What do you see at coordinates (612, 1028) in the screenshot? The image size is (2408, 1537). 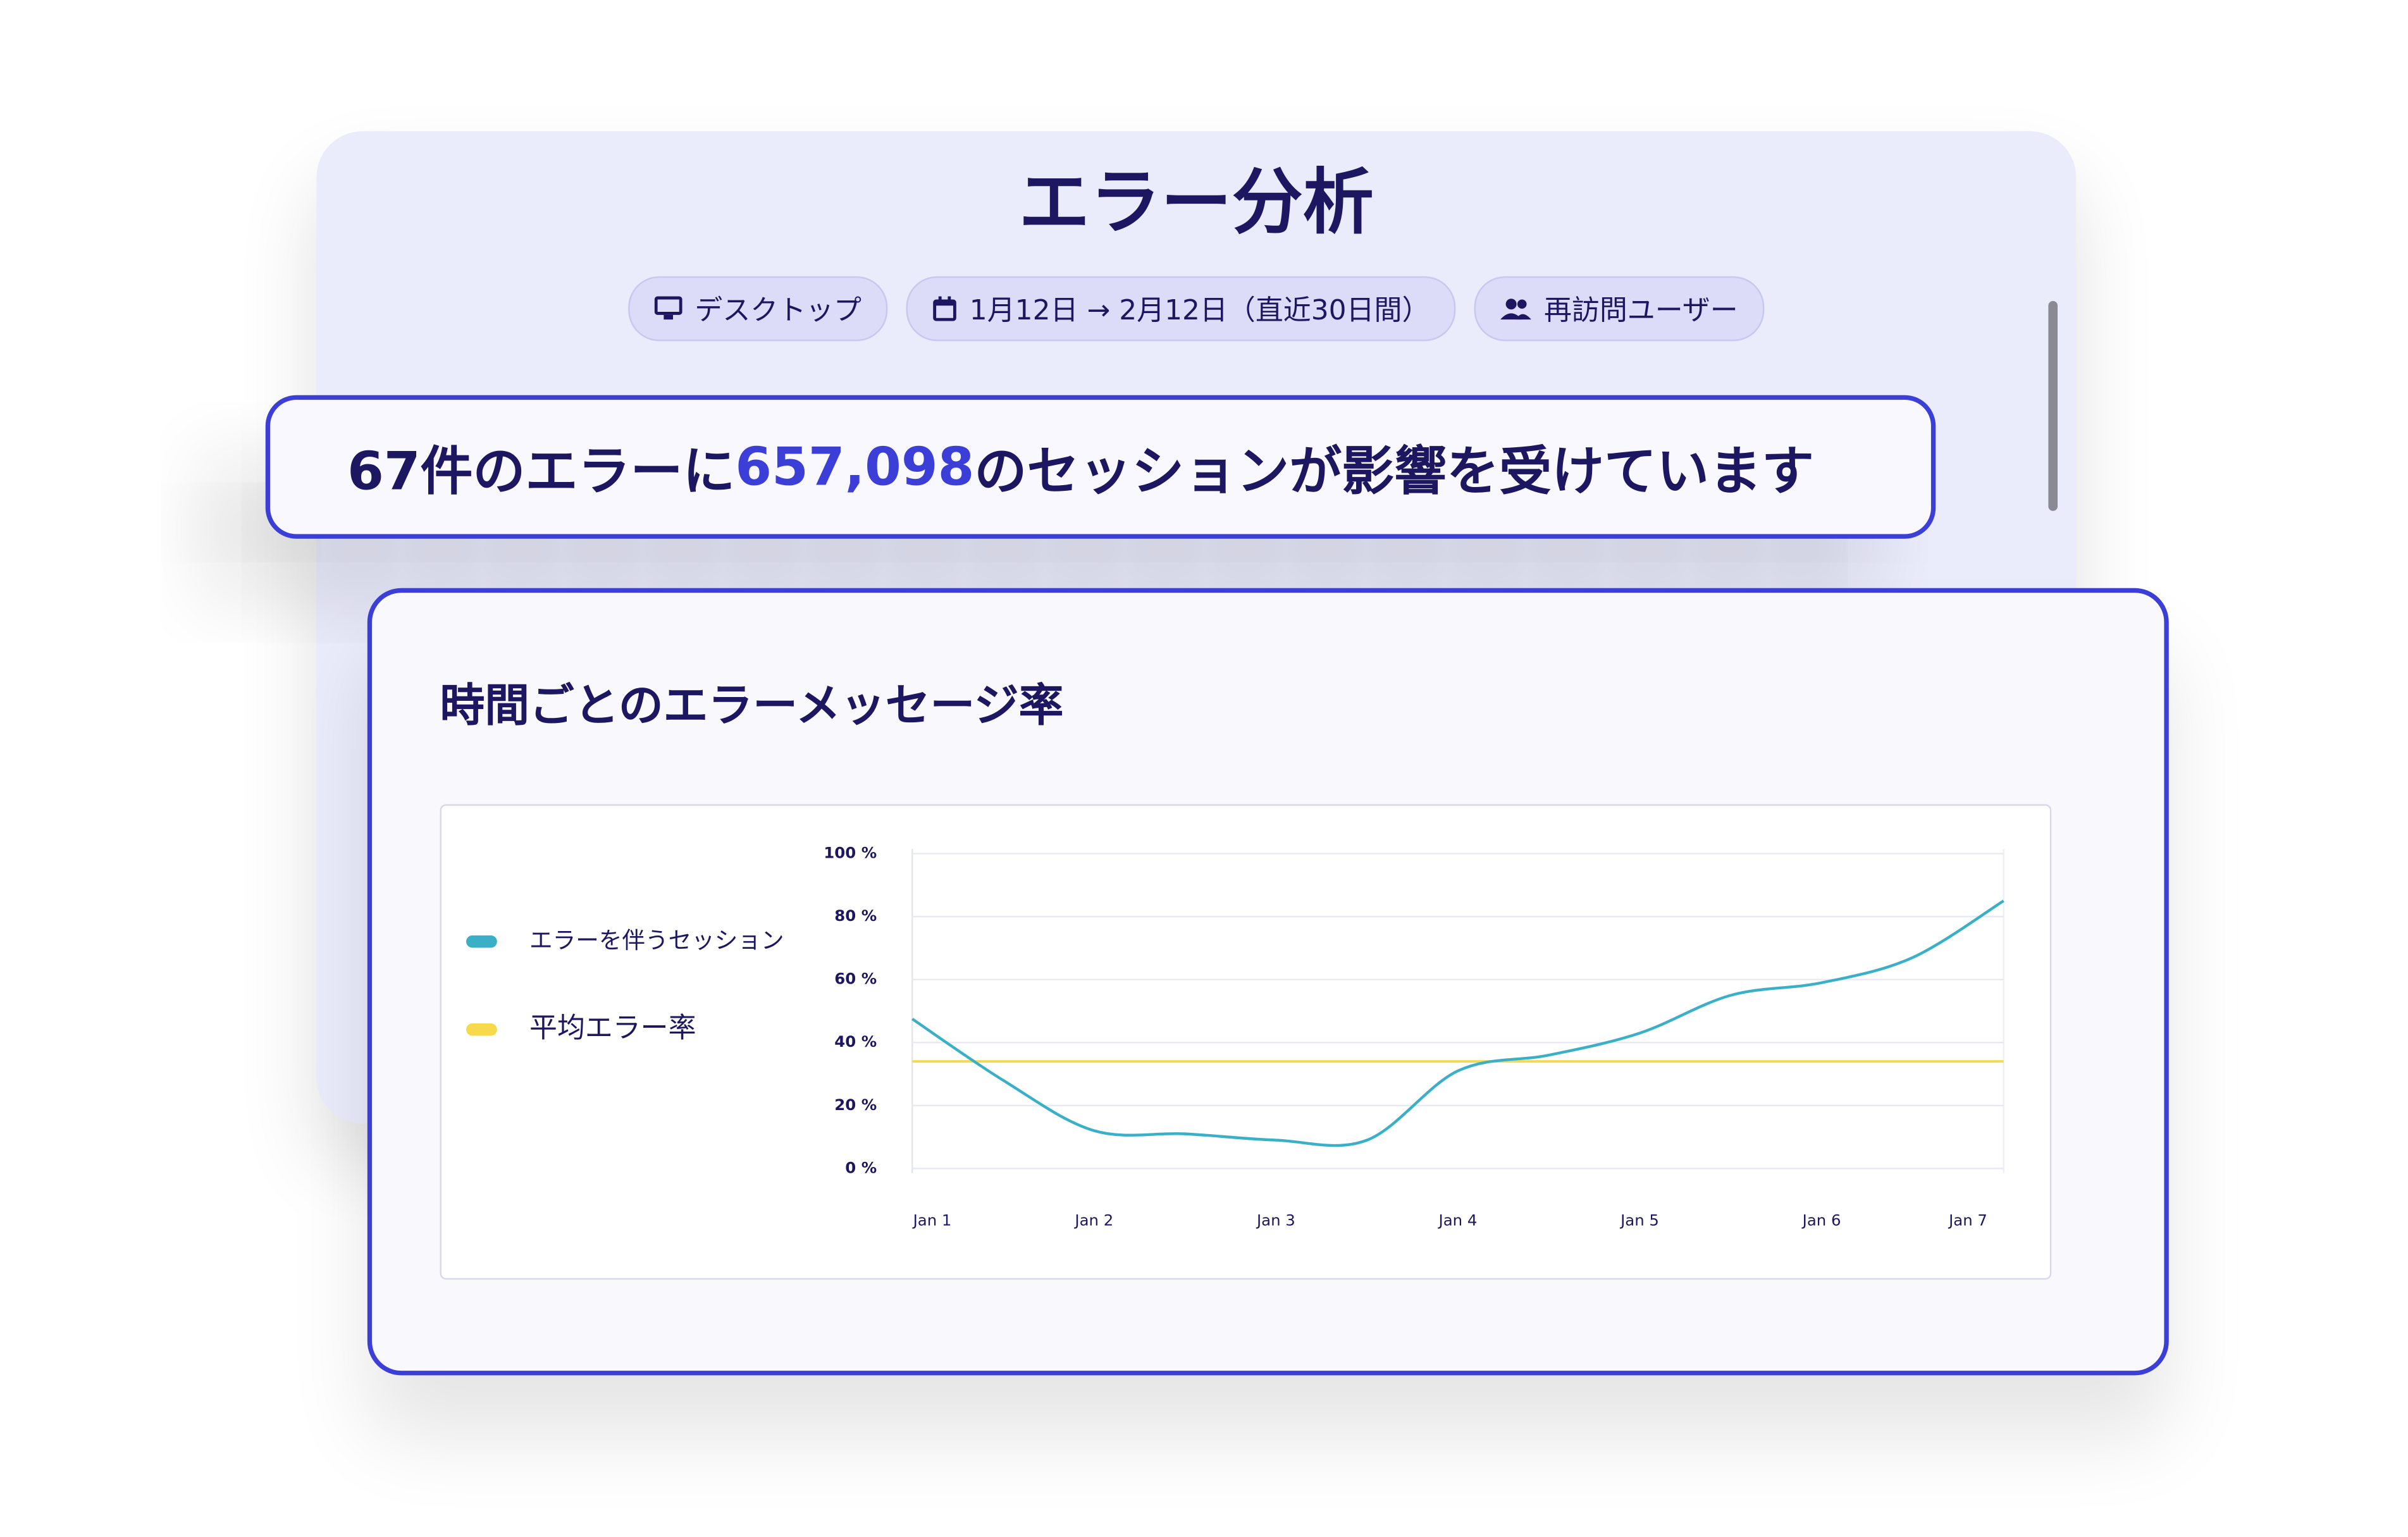 I see `legend-label: 平均エラー率` at bounding box center [612, 1028].